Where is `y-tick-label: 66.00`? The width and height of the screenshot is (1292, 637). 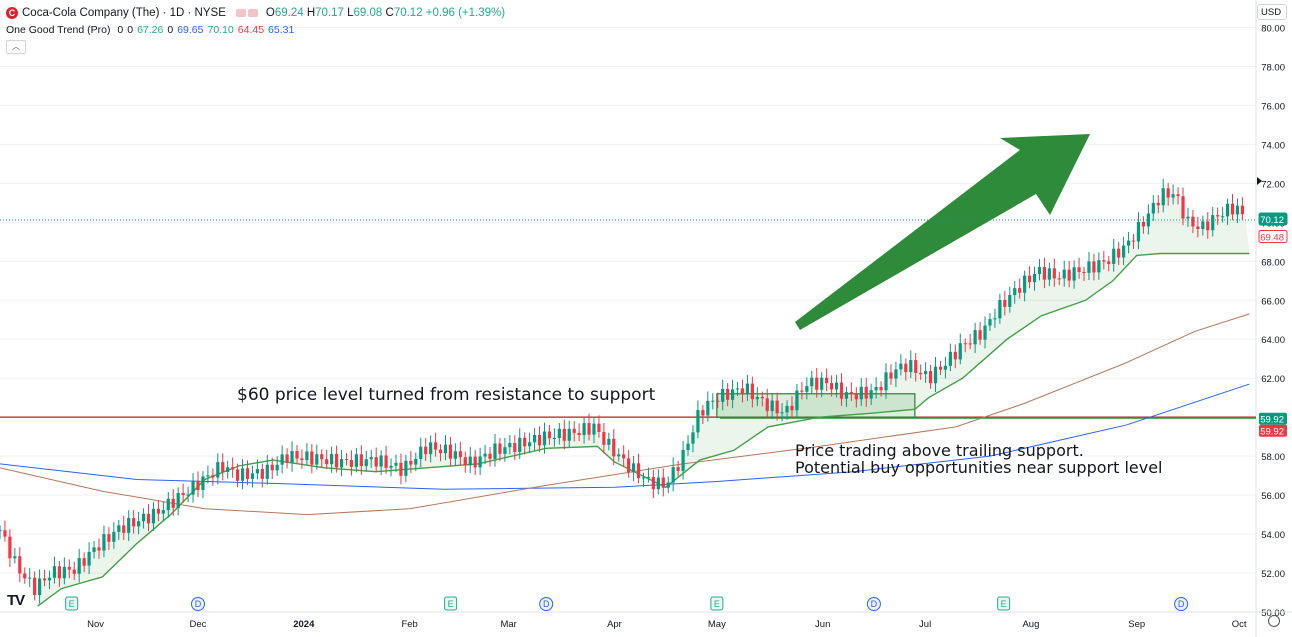
y-tick-label: 66.00 is located at coordinates (1273, 301).